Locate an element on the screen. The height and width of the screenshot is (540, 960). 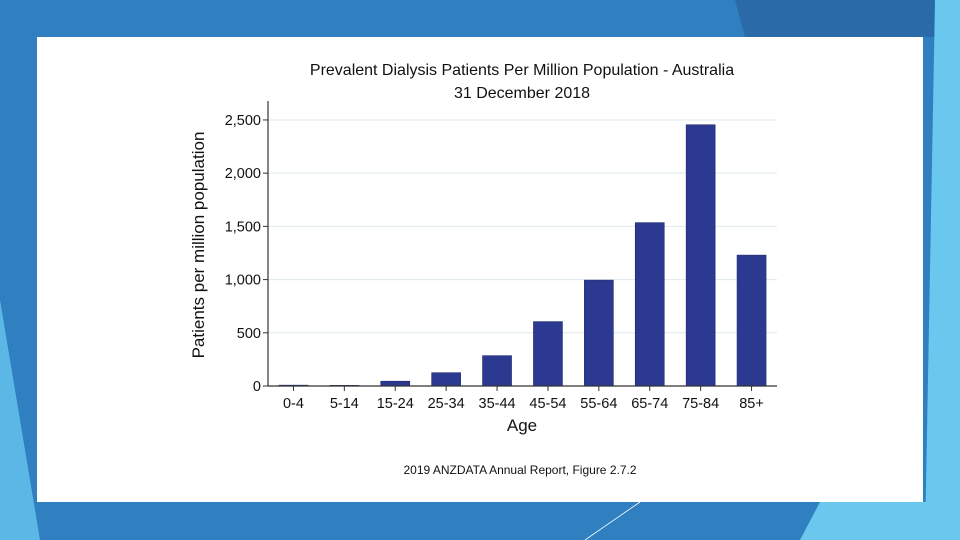
chart-subtitle: 31 December 2018 is located at coordinates (522, 93).